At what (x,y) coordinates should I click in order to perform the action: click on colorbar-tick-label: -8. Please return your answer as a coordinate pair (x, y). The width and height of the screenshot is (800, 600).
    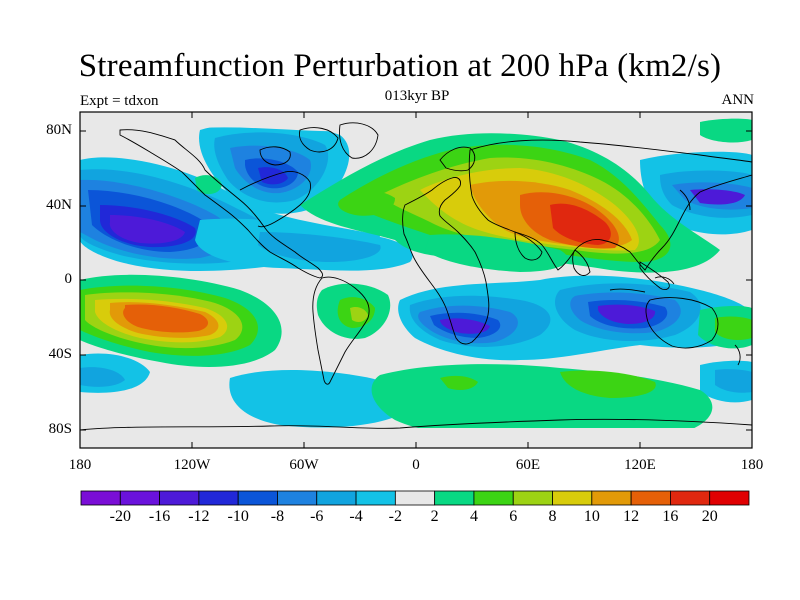
    Looking at the image, I should click on (277, 516).